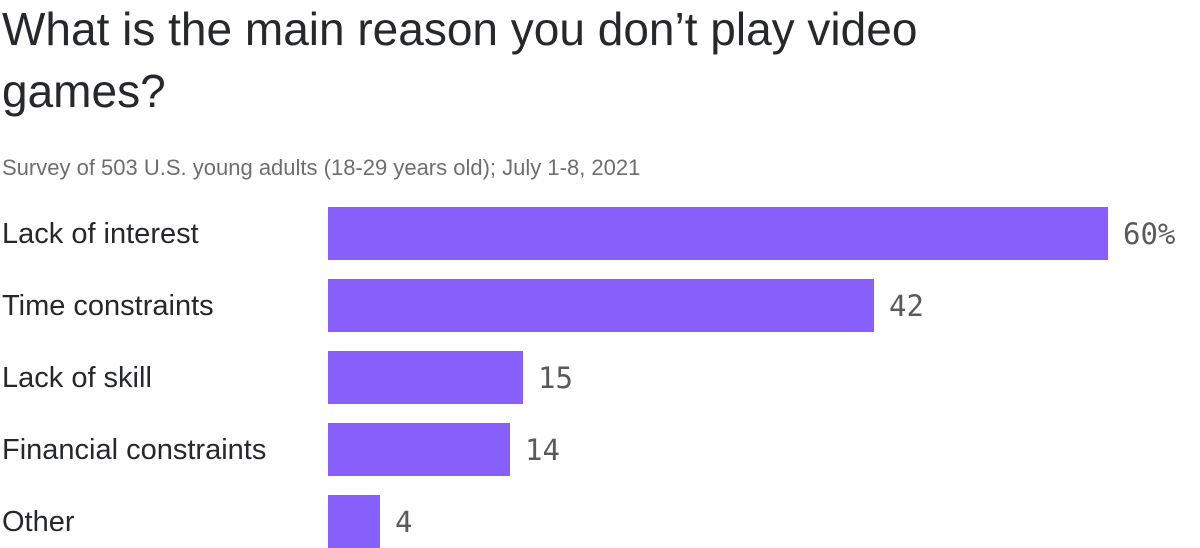 The image size is (1200, 548). I want to click on chart-row: Lack of interest 60%, so click(601, 233).